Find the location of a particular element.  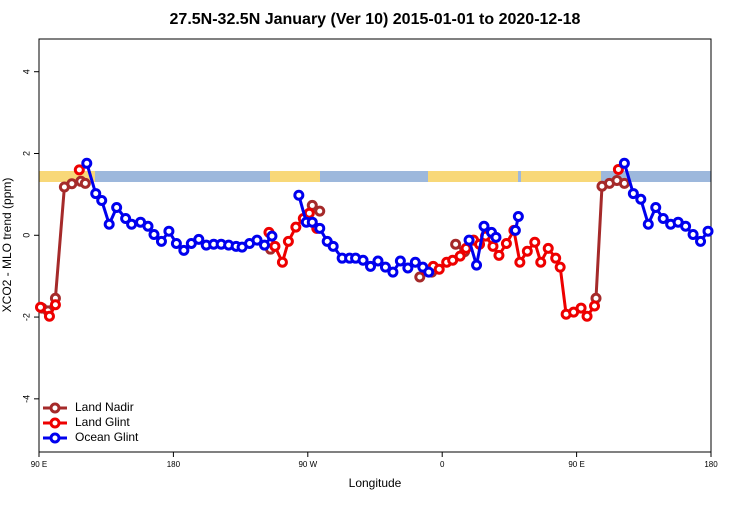

ocean-band is located at coordinates (375, 176).